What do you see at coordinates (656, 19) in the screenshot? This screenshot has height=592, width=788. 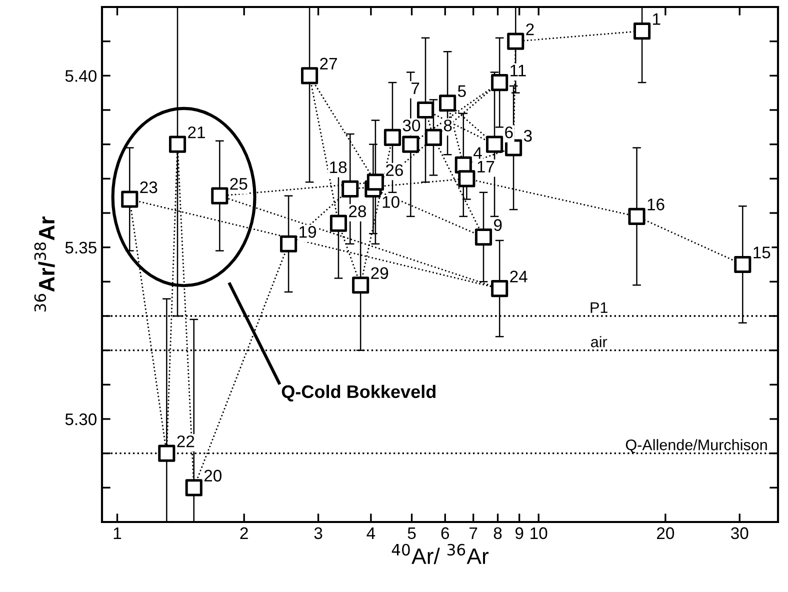 I see `annotation: 1` at bounding box center [656, 19].